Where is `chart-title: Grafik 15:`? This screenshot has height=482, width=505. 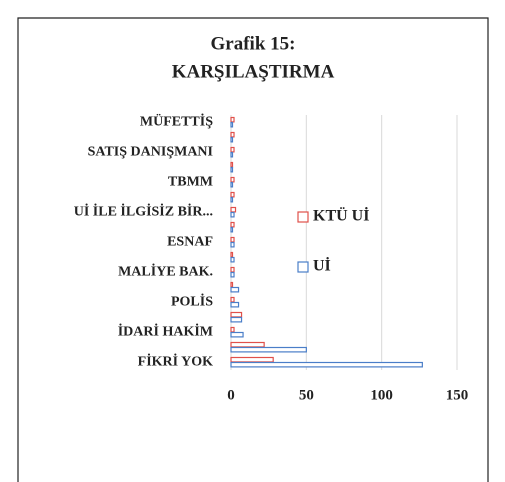 chart-title: Grafik 15: is located at coordinates (253, 43).